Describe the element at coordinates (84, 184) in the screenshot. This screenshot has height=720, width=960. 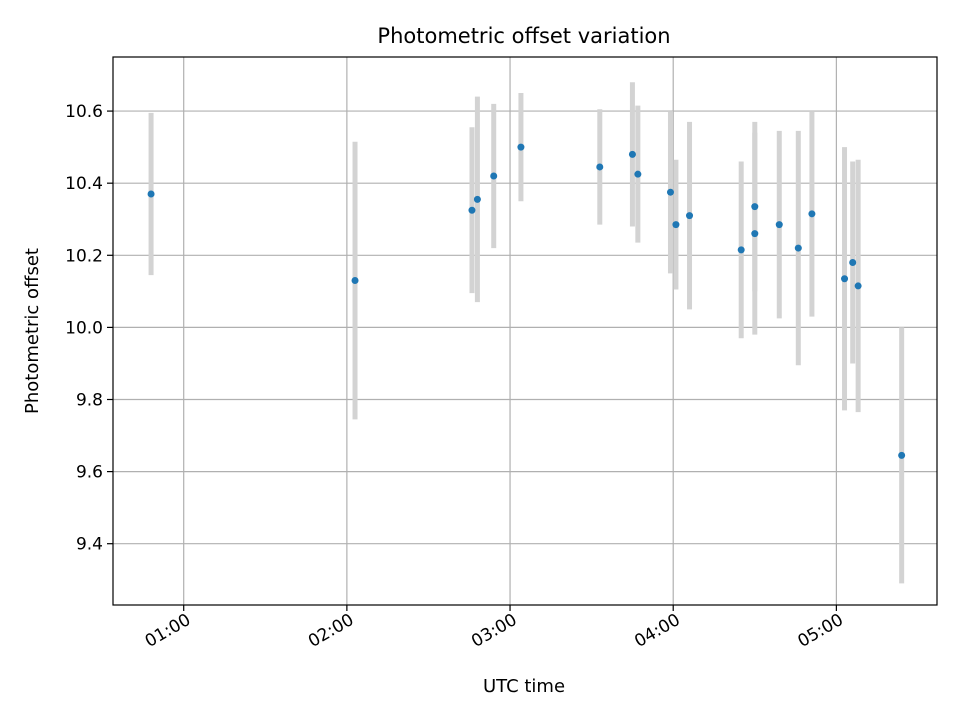
I see `y-tick-label: 10.4` at that location.